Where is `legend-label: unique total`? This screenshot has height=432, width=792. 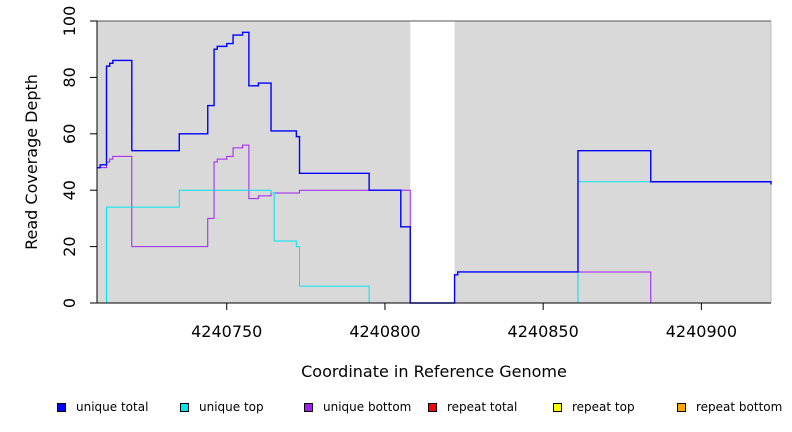
legend-label: unique total is located at coordinates (112, 407).